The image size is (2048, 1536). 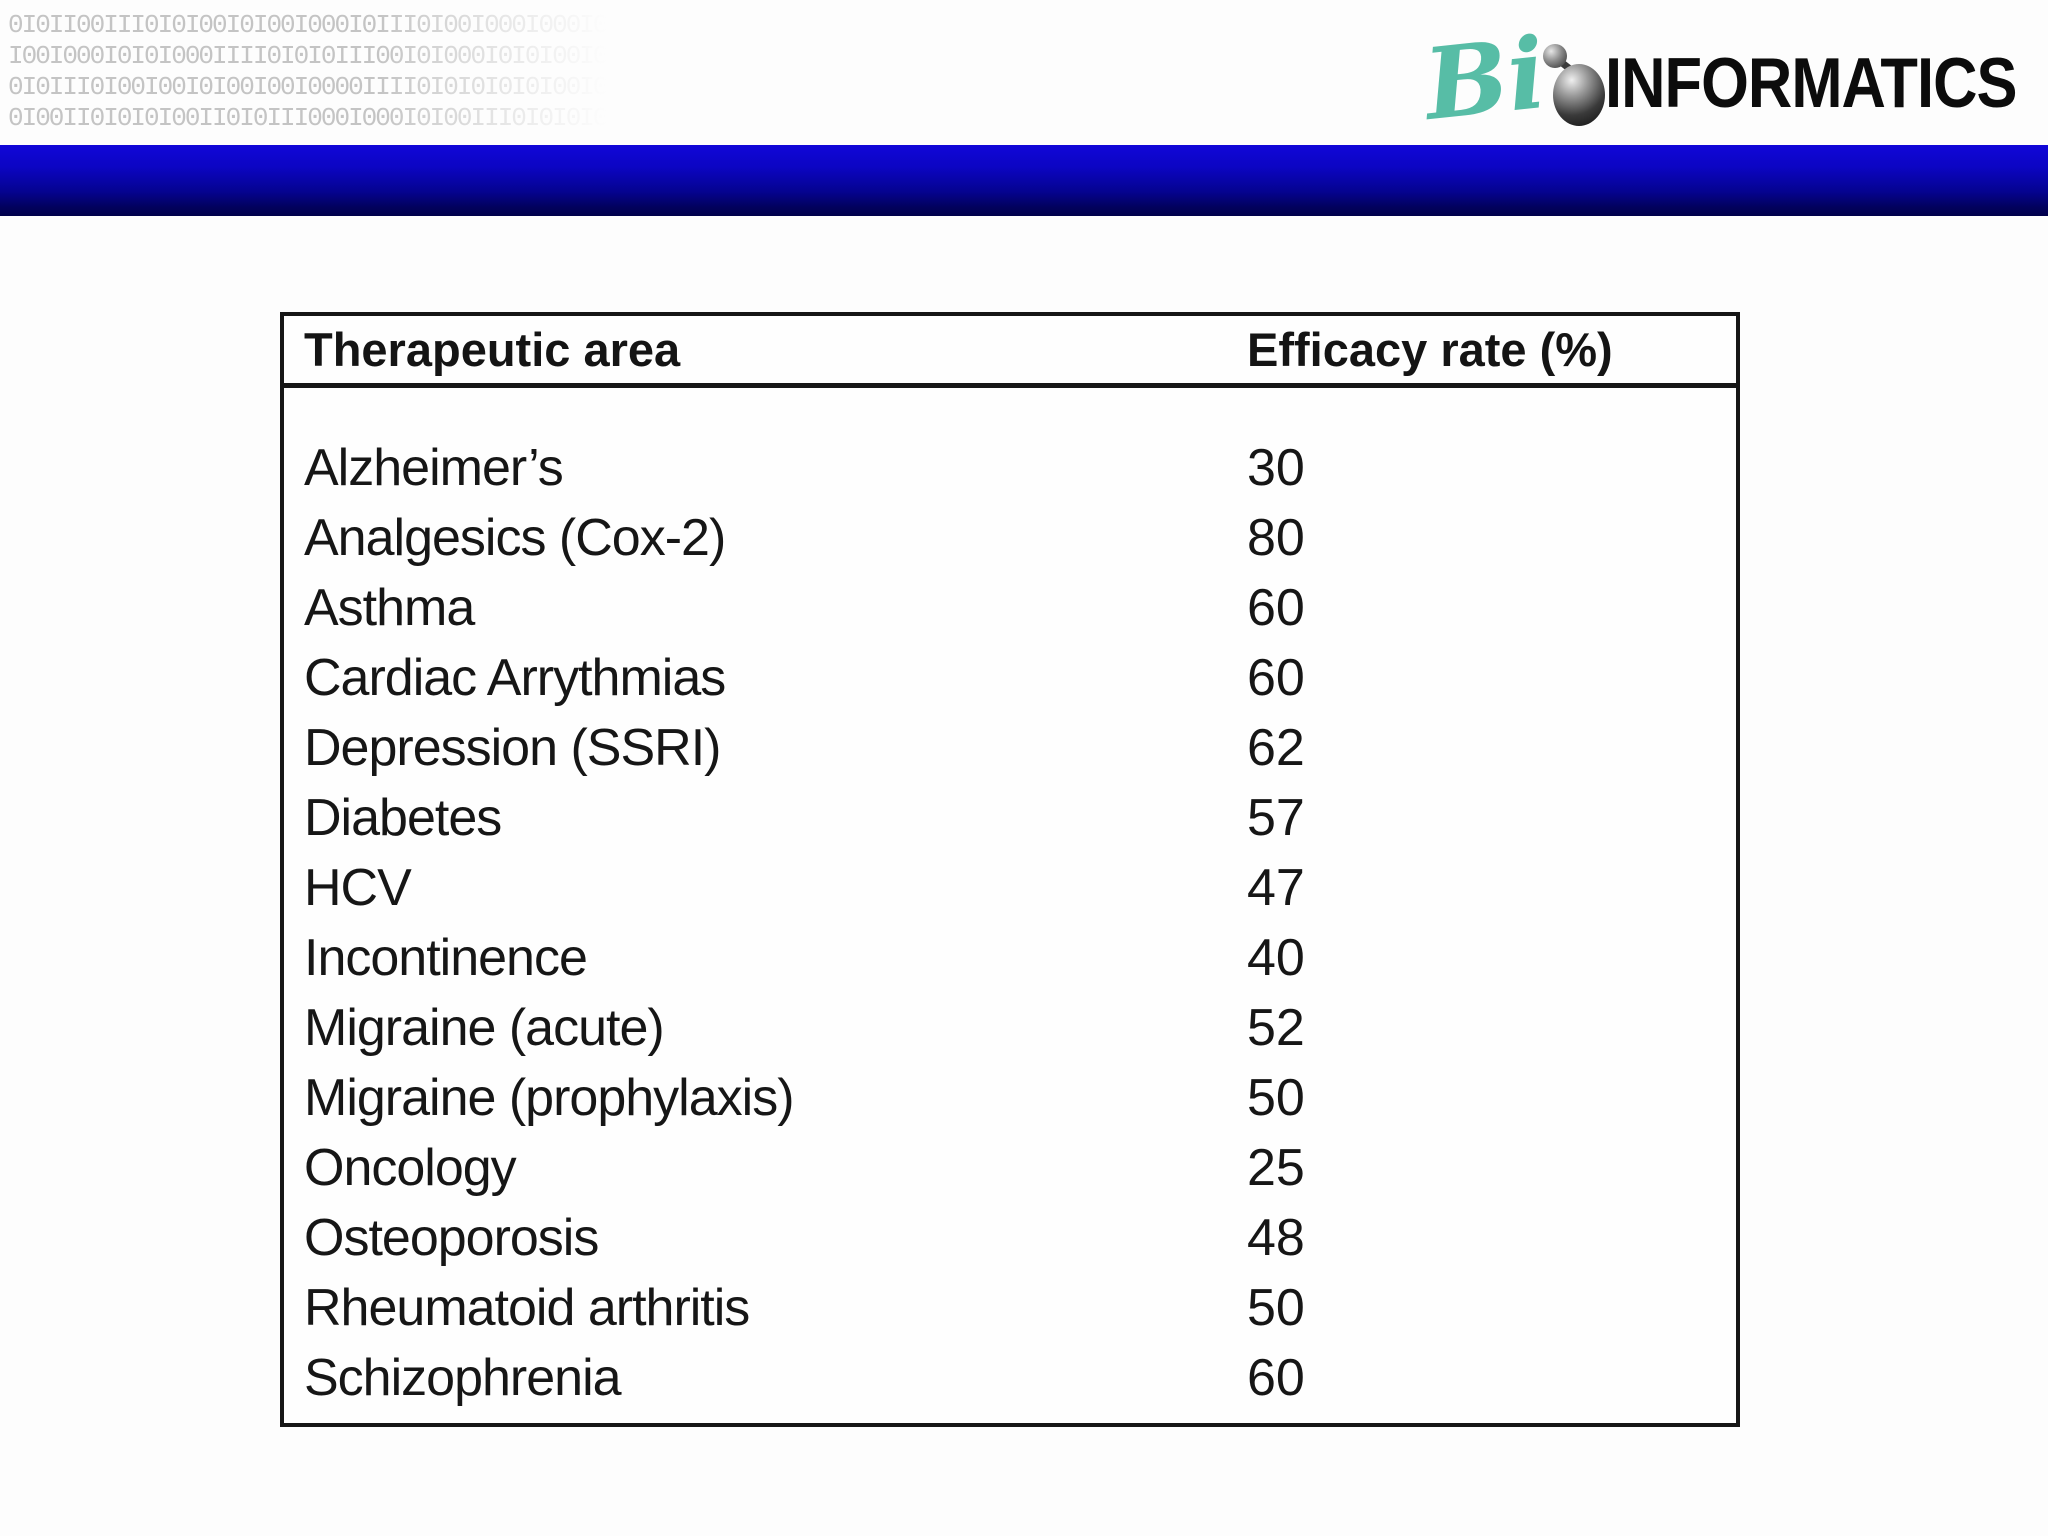 I want to click on table-header-therapeutic-area: Therapeutic area, so click(x=492, y=349).